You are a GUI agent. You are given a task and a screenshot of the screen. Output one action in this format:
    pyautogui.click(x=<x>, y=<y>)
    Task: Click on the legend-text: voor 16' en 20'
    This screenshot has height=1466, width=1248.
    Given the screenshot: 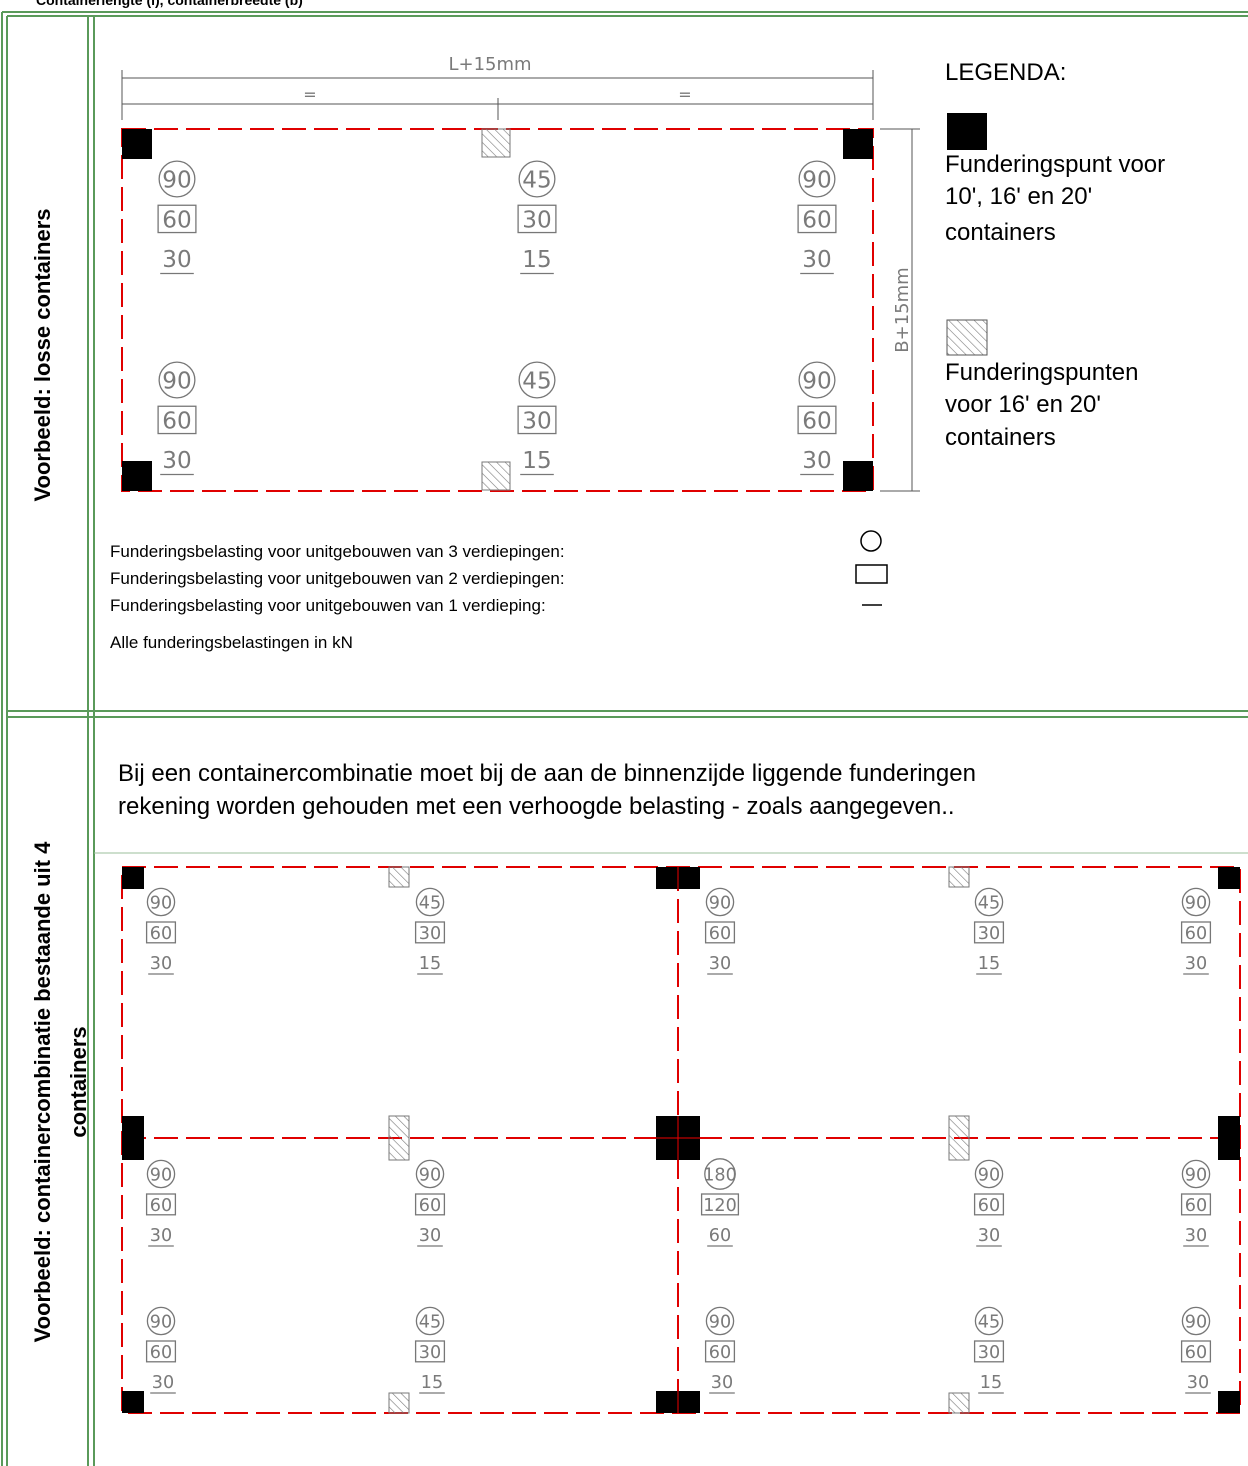 What is the action you would take?
    pyautogui.click(x=1023, y=404)
    